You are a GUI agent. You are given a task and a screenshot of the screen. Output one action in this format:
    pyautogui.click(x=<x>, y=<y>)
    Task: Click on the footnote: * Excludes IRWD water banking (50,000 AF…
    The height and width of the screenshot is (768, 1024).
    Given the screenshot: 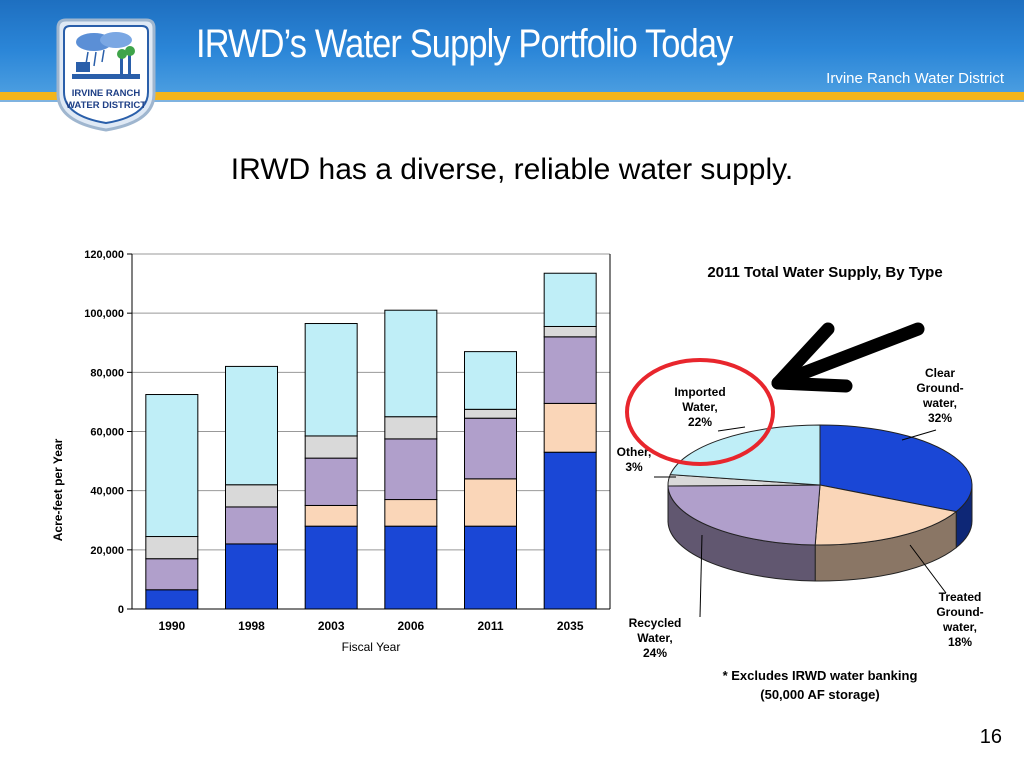 What is the action you would take?
    pyautogui.click(x=820, y=685)
    